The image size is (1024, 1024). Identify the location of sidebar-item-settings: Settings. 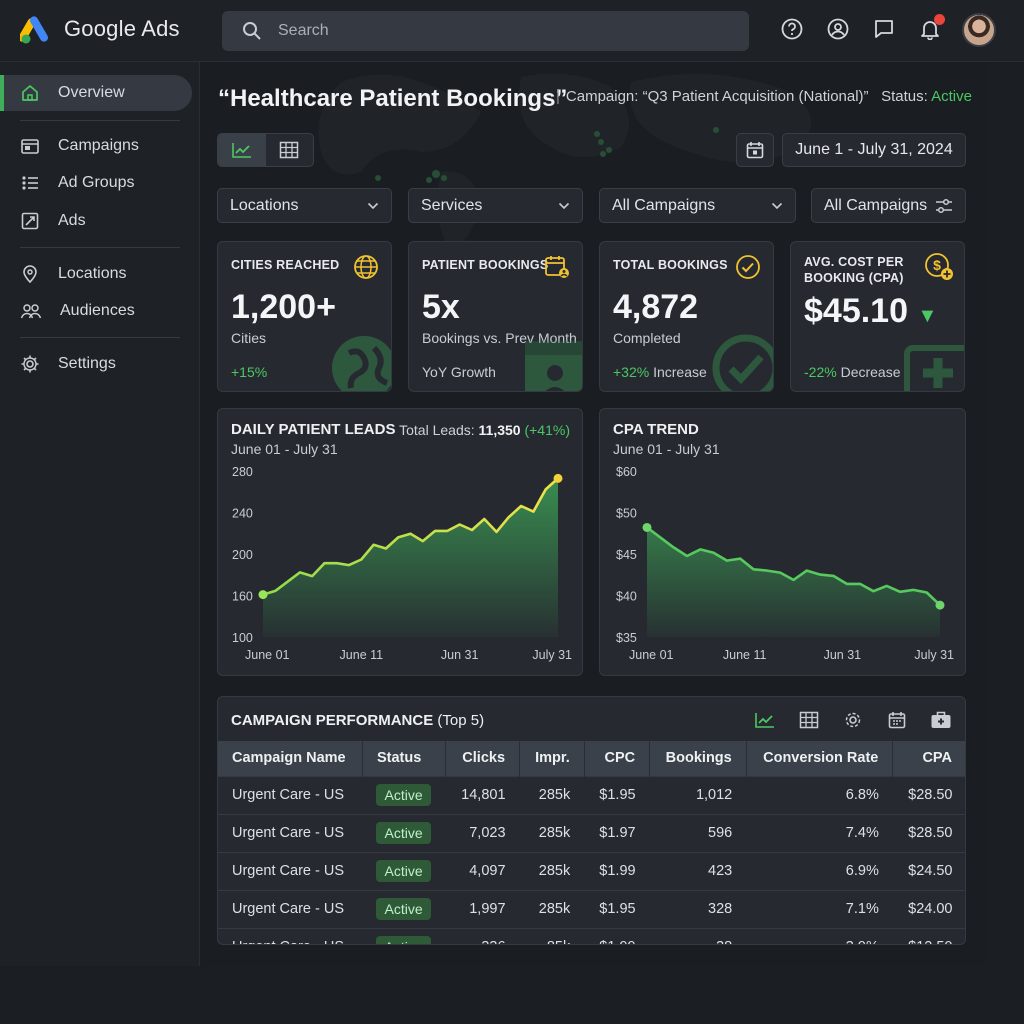
(96, 364).